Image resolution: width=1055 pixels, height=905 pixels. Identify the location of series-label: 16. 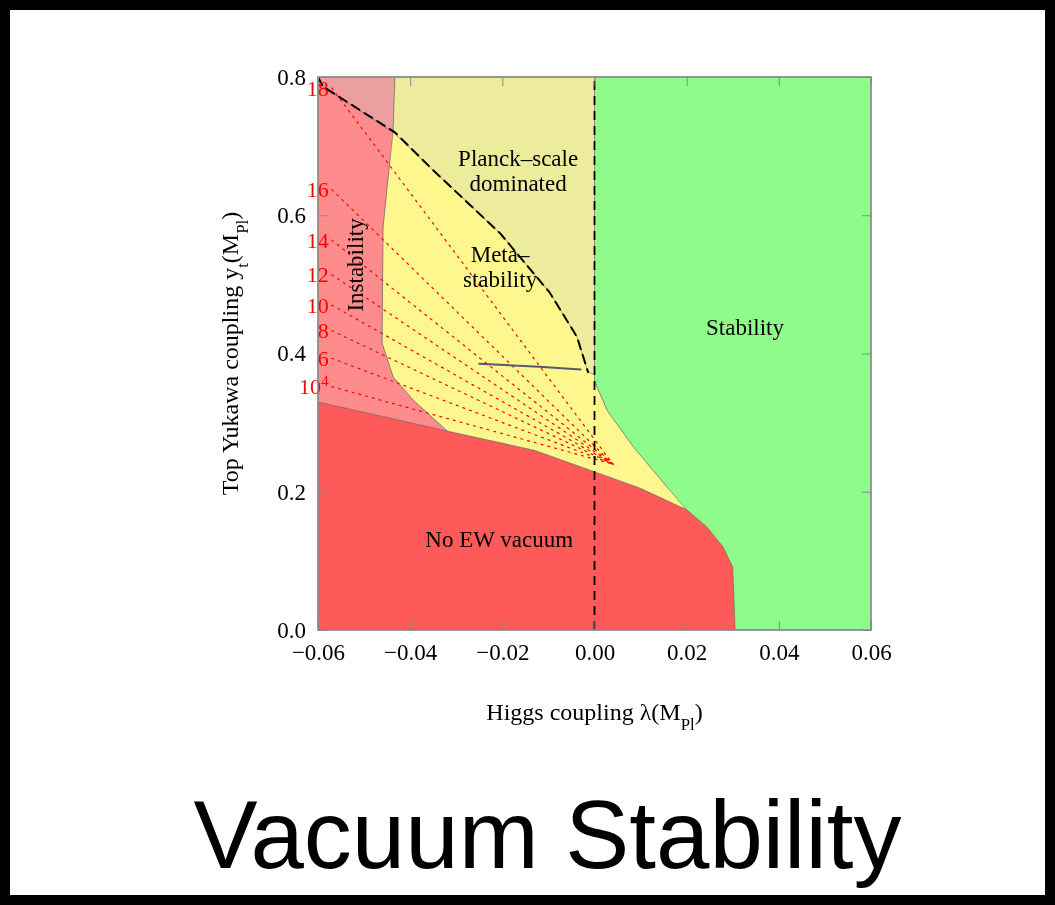
(317, 190).